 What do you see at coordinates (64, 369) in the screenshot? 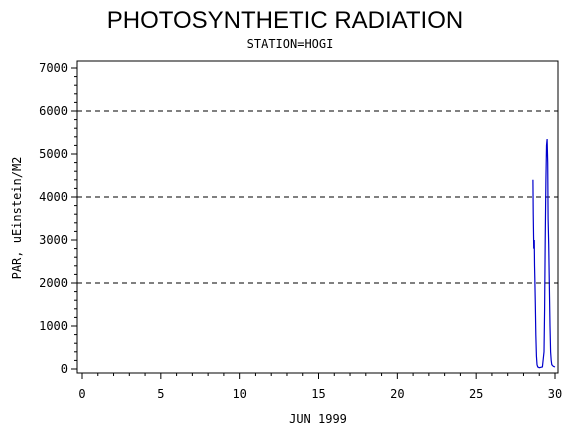
I see `y-tick-label: 0` at bounding box center [64, 369].